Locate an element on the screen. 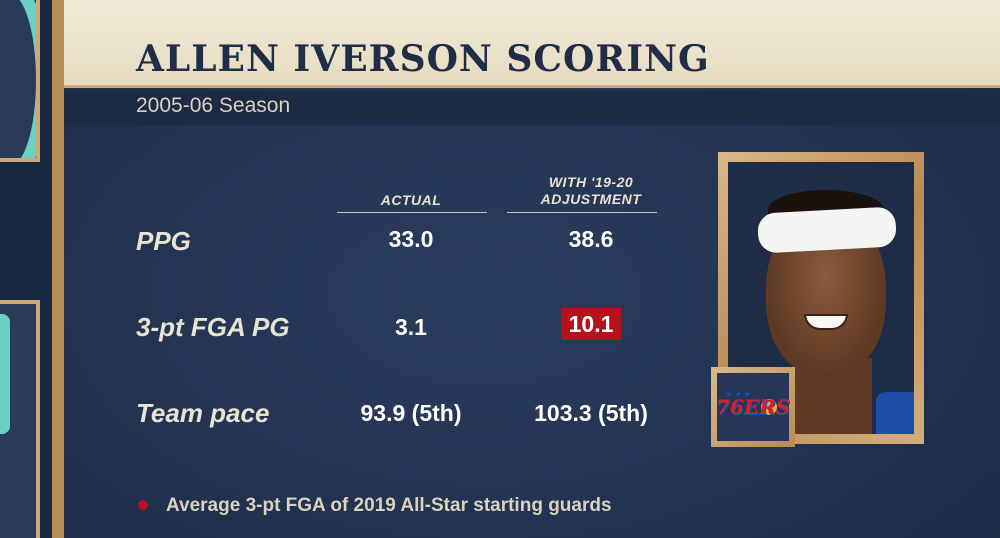  column-header-adjustment: WITH '19-20 ADJUSTMENT is located at coordinates (591, 191).